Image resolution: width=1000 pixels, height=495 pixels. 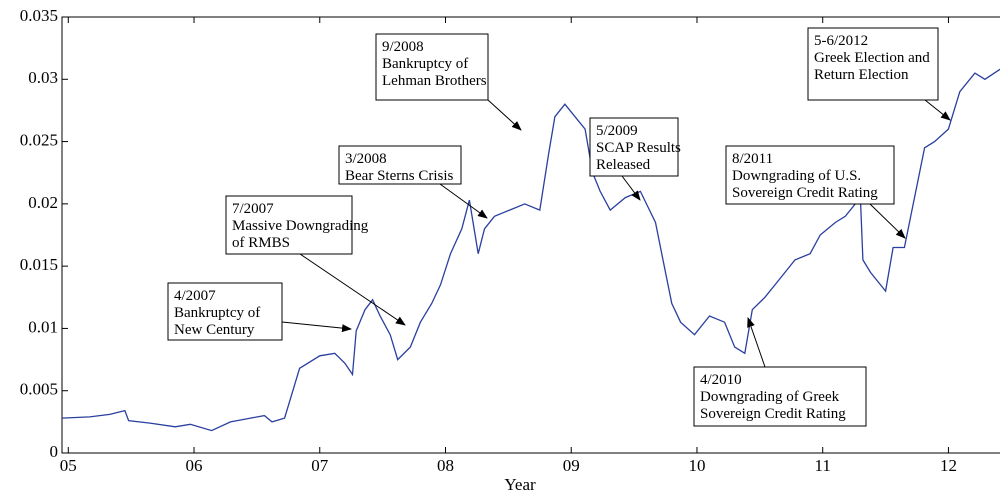 I want to click on x-tick-label: 08, so click(x=445, y=465).